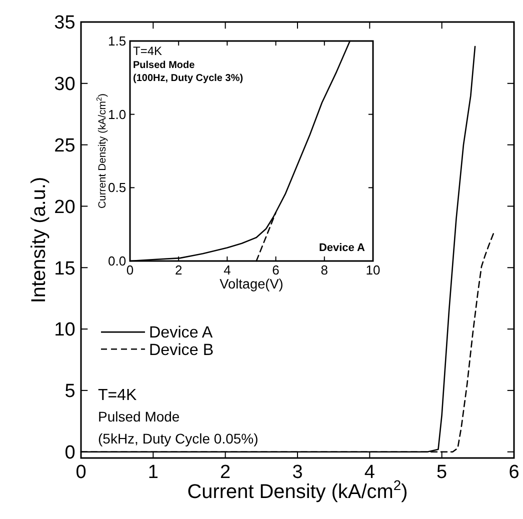 Image resolution: width=523 pixels, height=519 pixels. Describe the element at coordinates (252, 284) in the screenshot. I see `x-axis-title: Voltage(V)` at that location.